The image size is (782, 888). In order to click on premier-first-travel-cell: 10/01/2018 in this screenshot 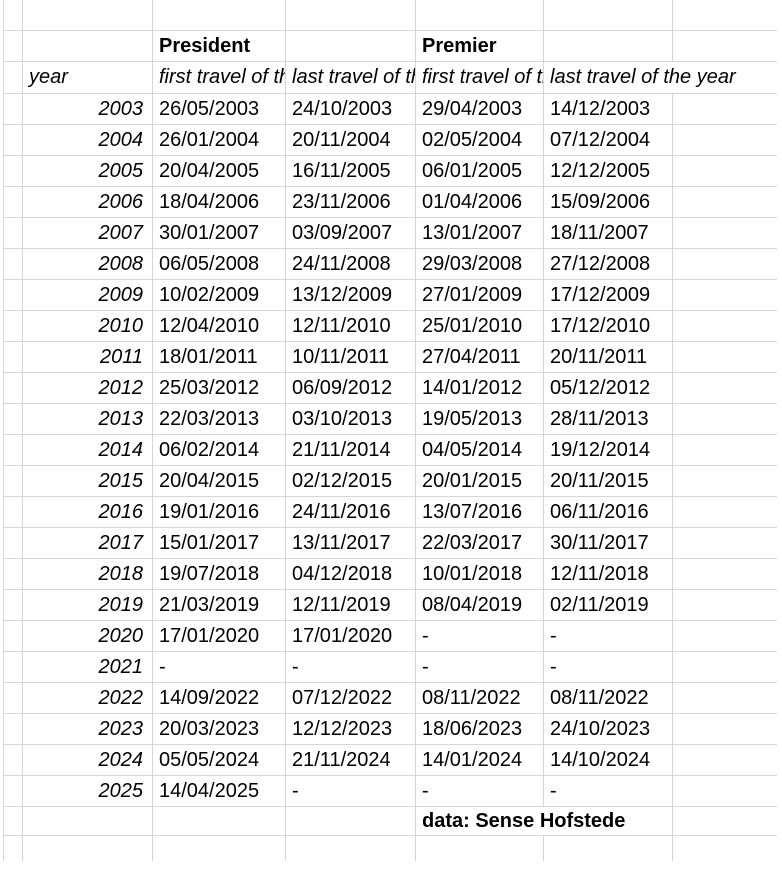, I will do `click(479, 574)`.